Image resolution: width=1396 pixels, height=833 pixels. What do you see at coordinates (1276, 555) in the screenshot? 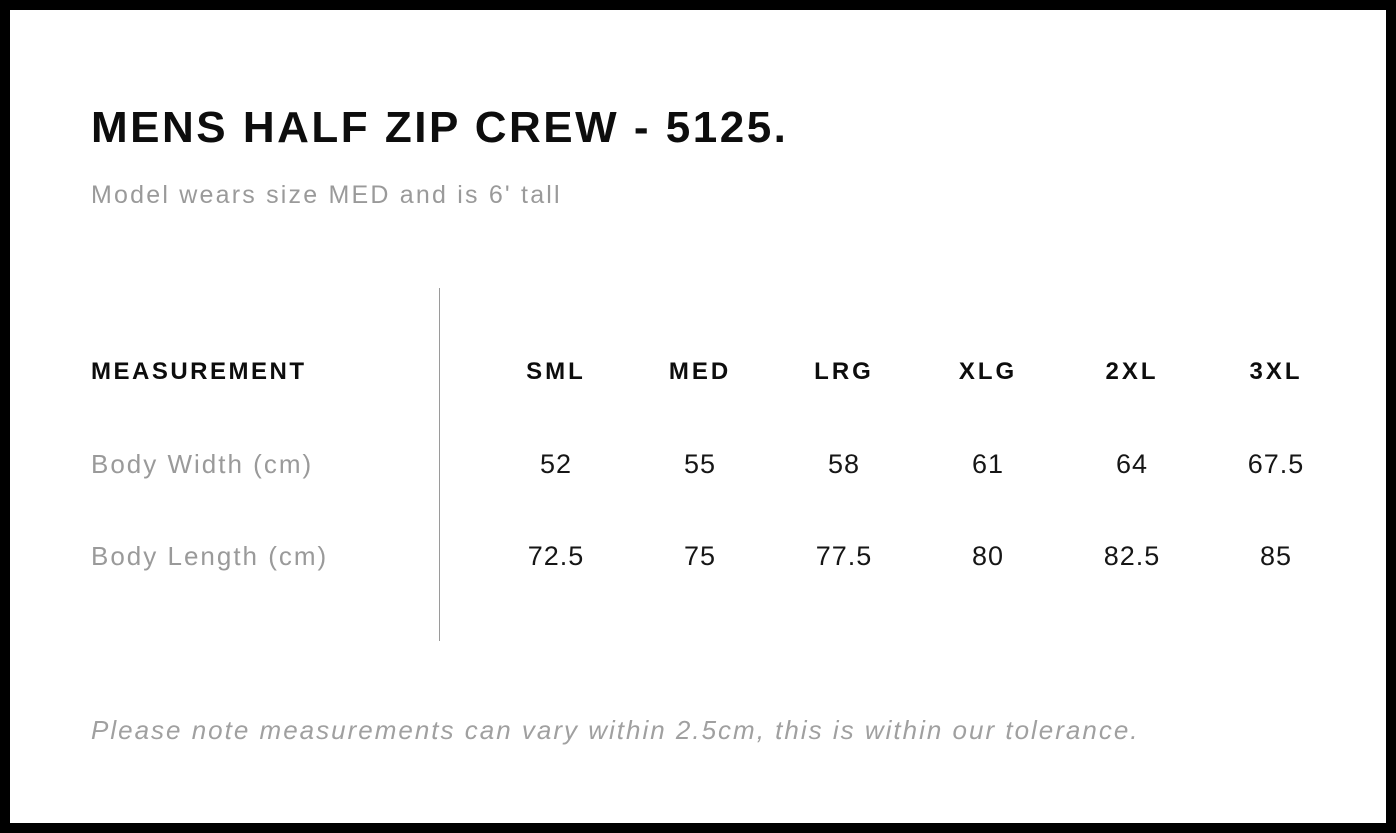
I see `size-value: 85` at bounding box center [1276, 555].